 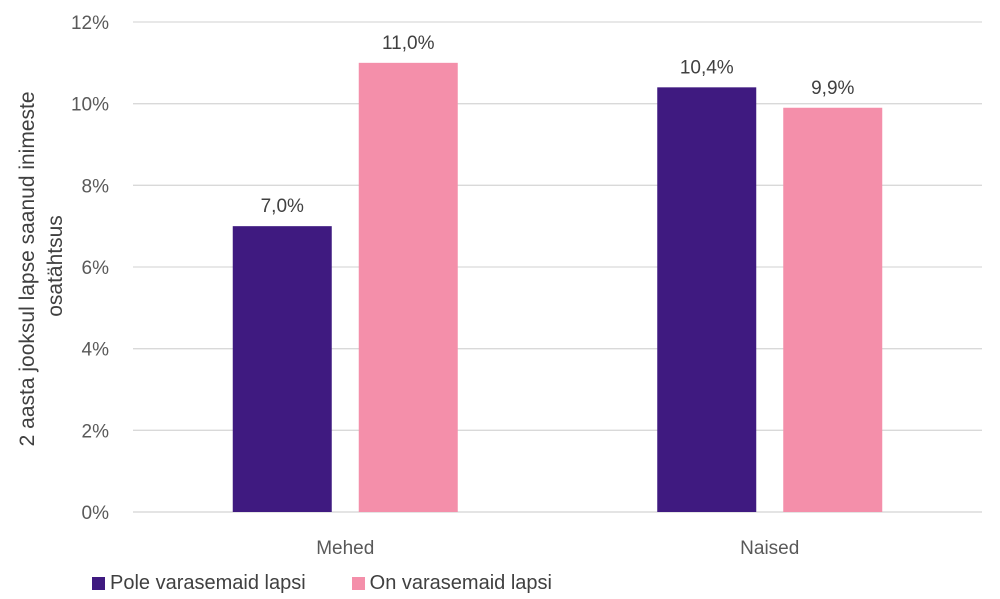 What do you see at coordinates (707, 67) in the screenshot?
I see `data-label: 10,4%` at bounding box center [707, 67].